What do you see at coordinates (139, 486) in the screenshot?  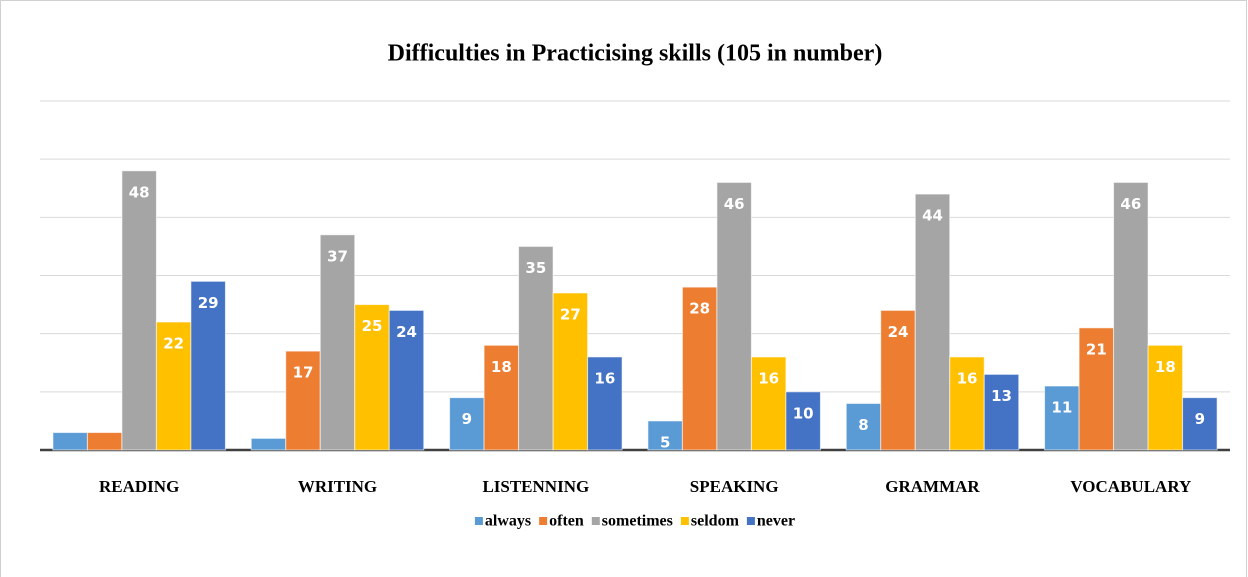 I see `x-tick-label: READING` at bounding box center [139, 486].